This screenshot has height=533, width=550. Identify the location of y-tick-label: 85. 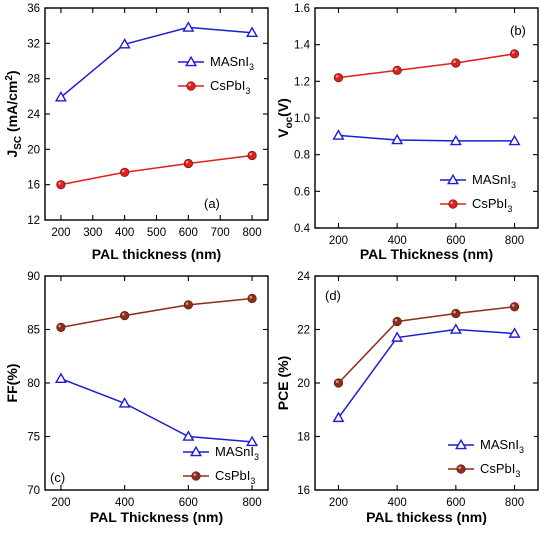
(33, 331).